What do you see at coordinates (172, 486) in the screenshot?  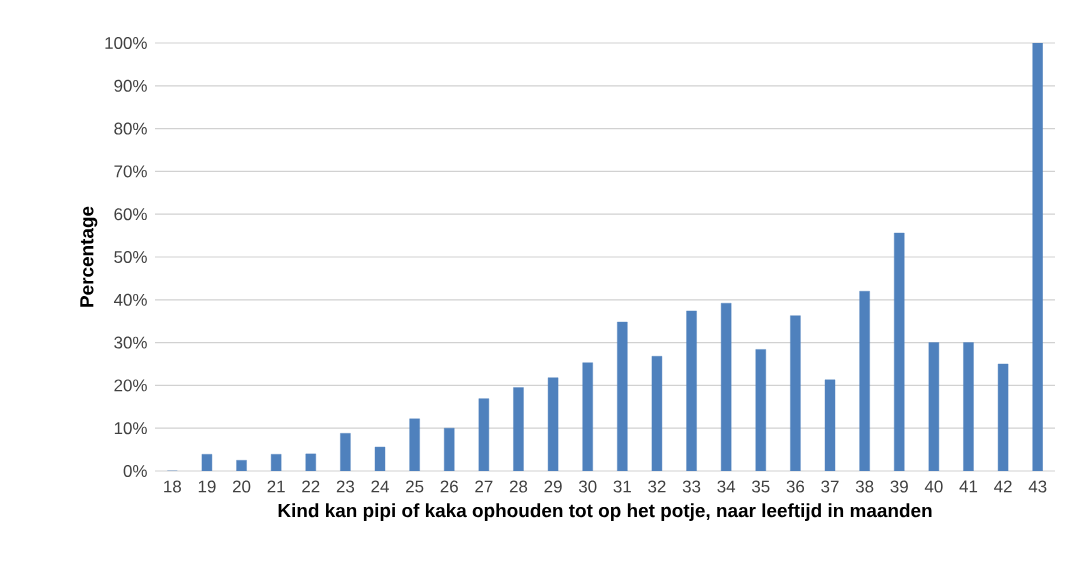 I see `x-tick-label: 18` at bounding box center [172, 486].